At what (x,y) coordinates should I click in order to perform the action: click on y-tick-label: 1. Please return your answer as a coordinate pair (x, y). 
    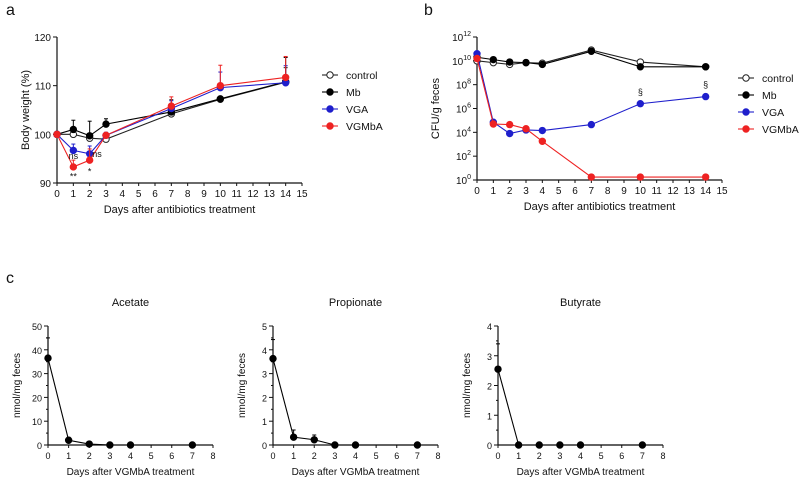
    Looking at the image, I should click on (489, 416).